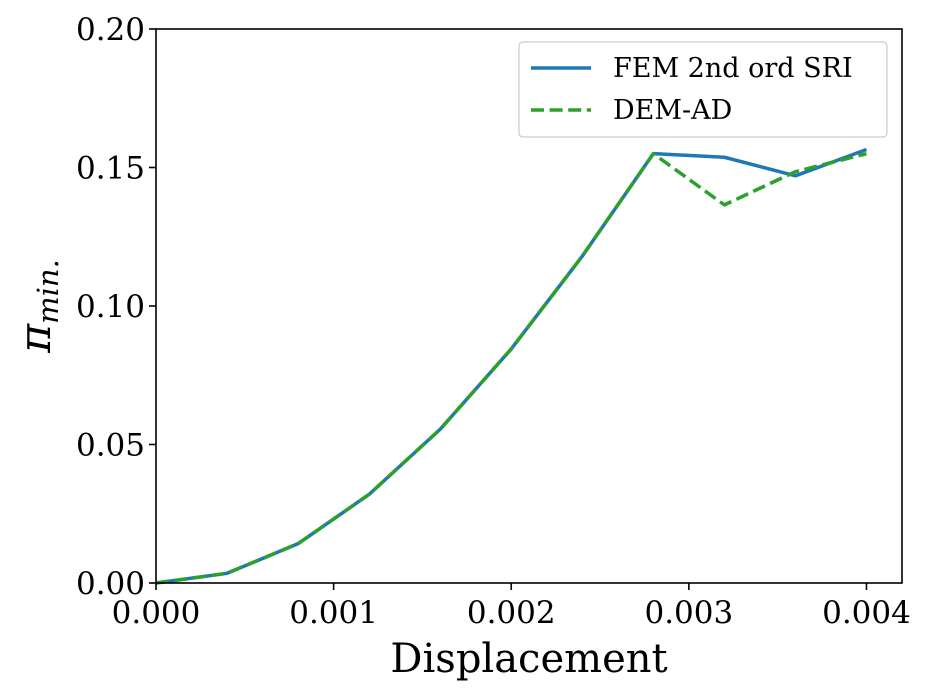 The height and width of the screenshot is (700, 932). I want to click on y-tick-label: 0.00, so click(110, 584).